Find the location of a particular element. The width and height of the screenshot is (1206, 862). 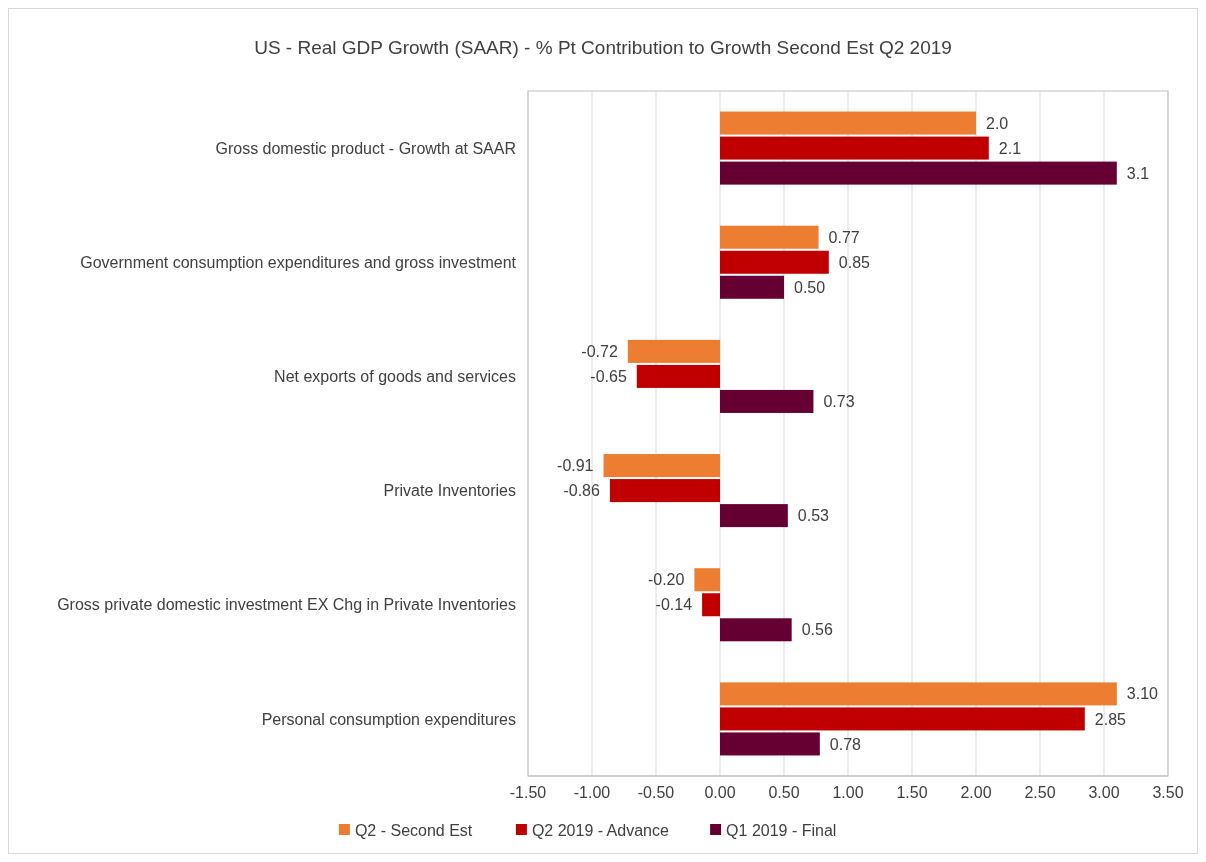

x-tick-label: 3.50 is located at coordinates (1168, 792).